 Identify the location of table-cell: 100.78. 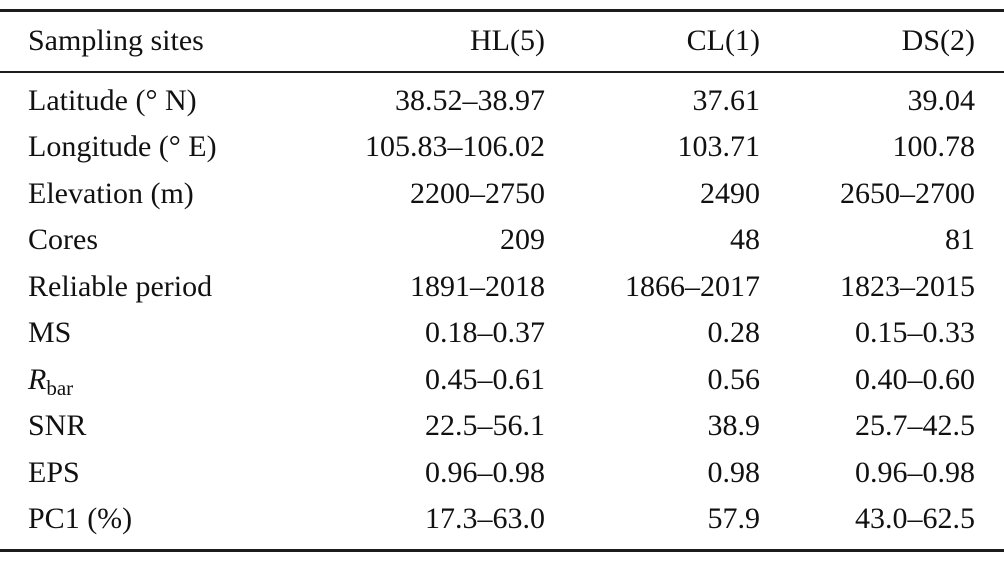
(934, 146).